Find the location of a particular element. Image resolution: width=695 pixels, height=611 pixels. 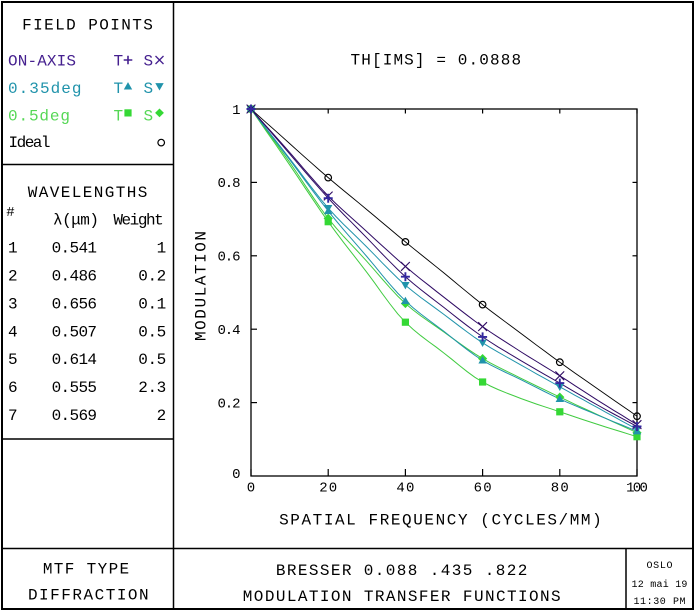

svg-text: OSLO is located at coordinates (660, 566).